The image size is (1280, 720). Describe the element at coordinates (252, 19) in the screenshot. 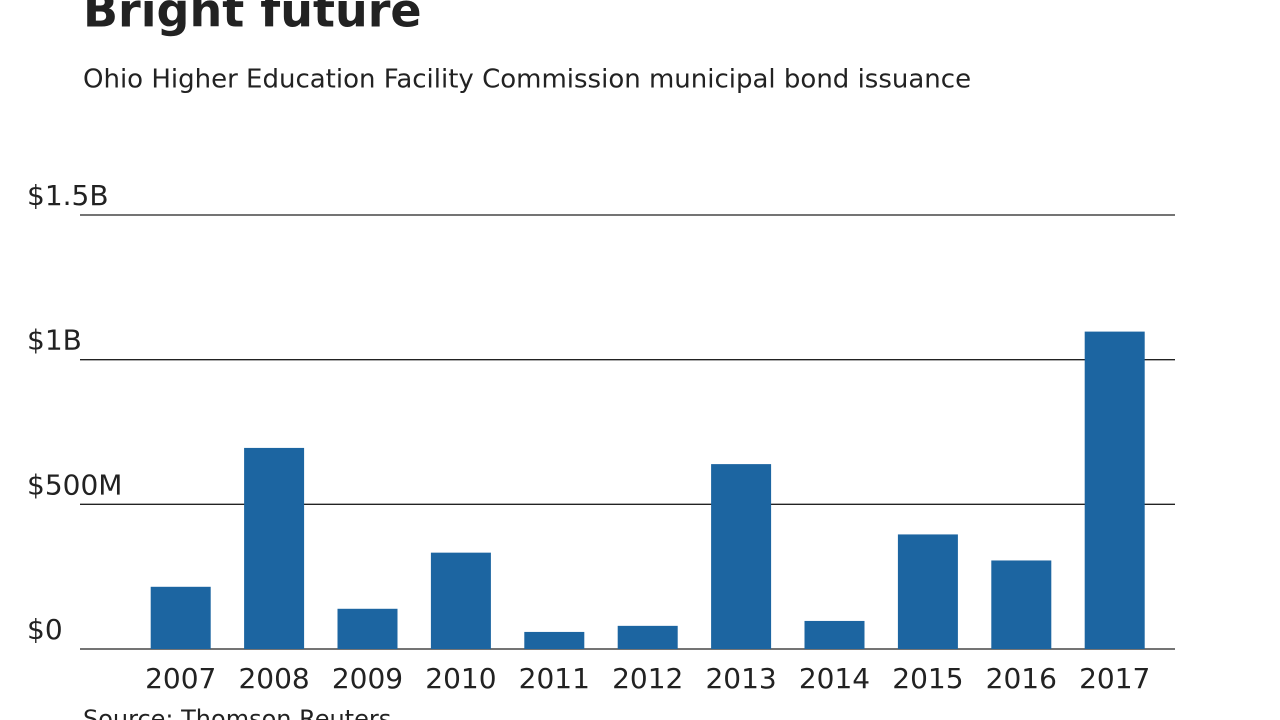

I see `chart-title: Bright future` at that location.